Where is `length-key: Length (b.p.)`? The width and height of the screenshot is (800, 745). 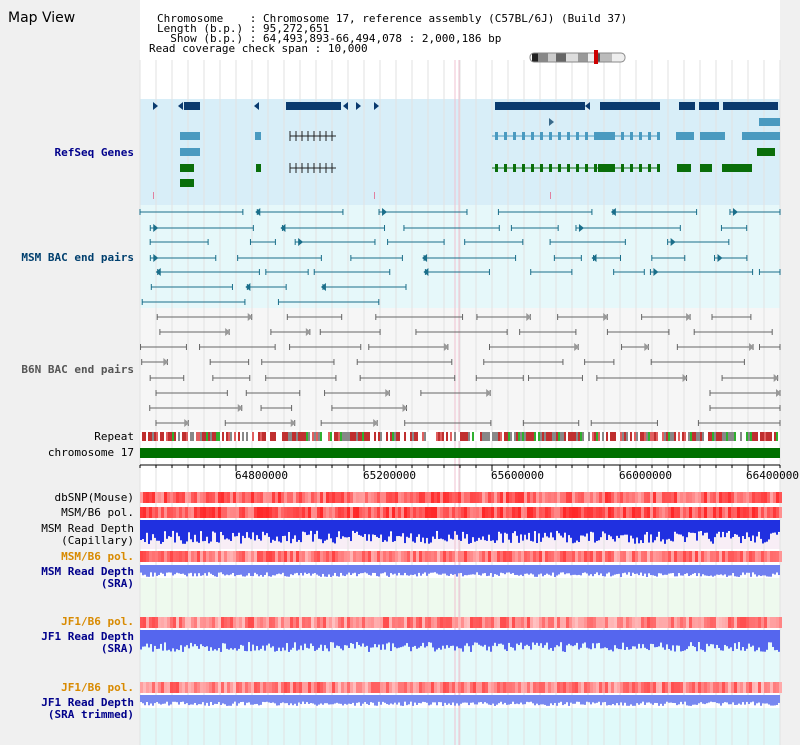 length-key: Length (b.p.) is located at coordinates (200, 28).